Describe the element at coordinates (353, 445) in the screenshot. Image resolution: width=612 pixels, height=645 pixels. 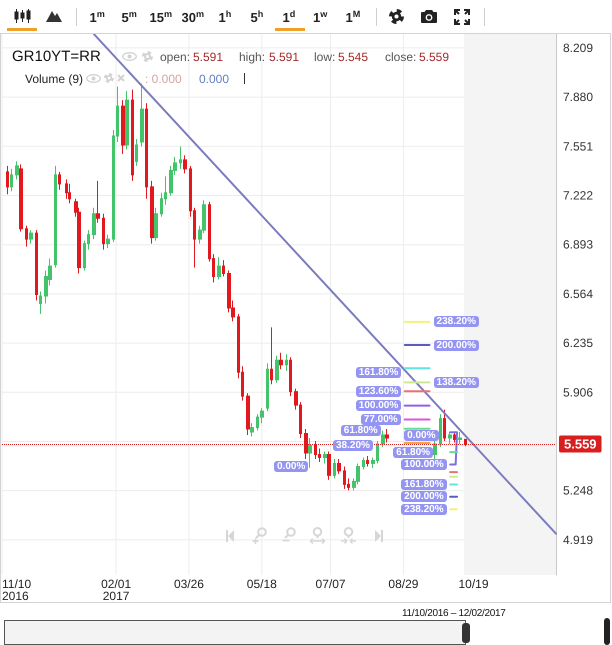
I see `annotation: 38.20%` at that location.